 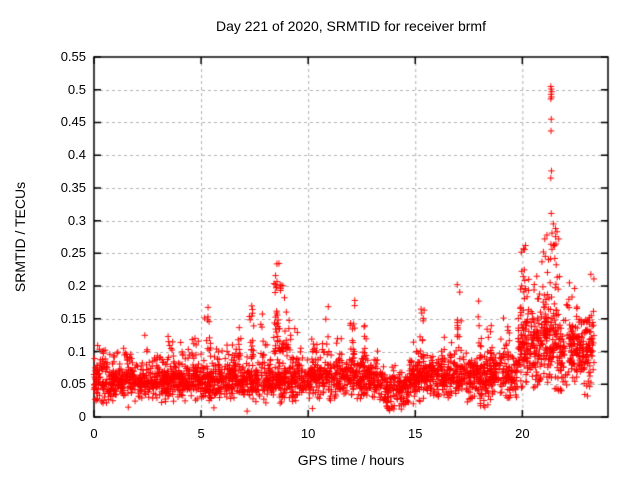 What do you see at coordinates (76, 89) in the screenshot?
I see `y-tick-label: 0.5` at bounding box center [76, 89].